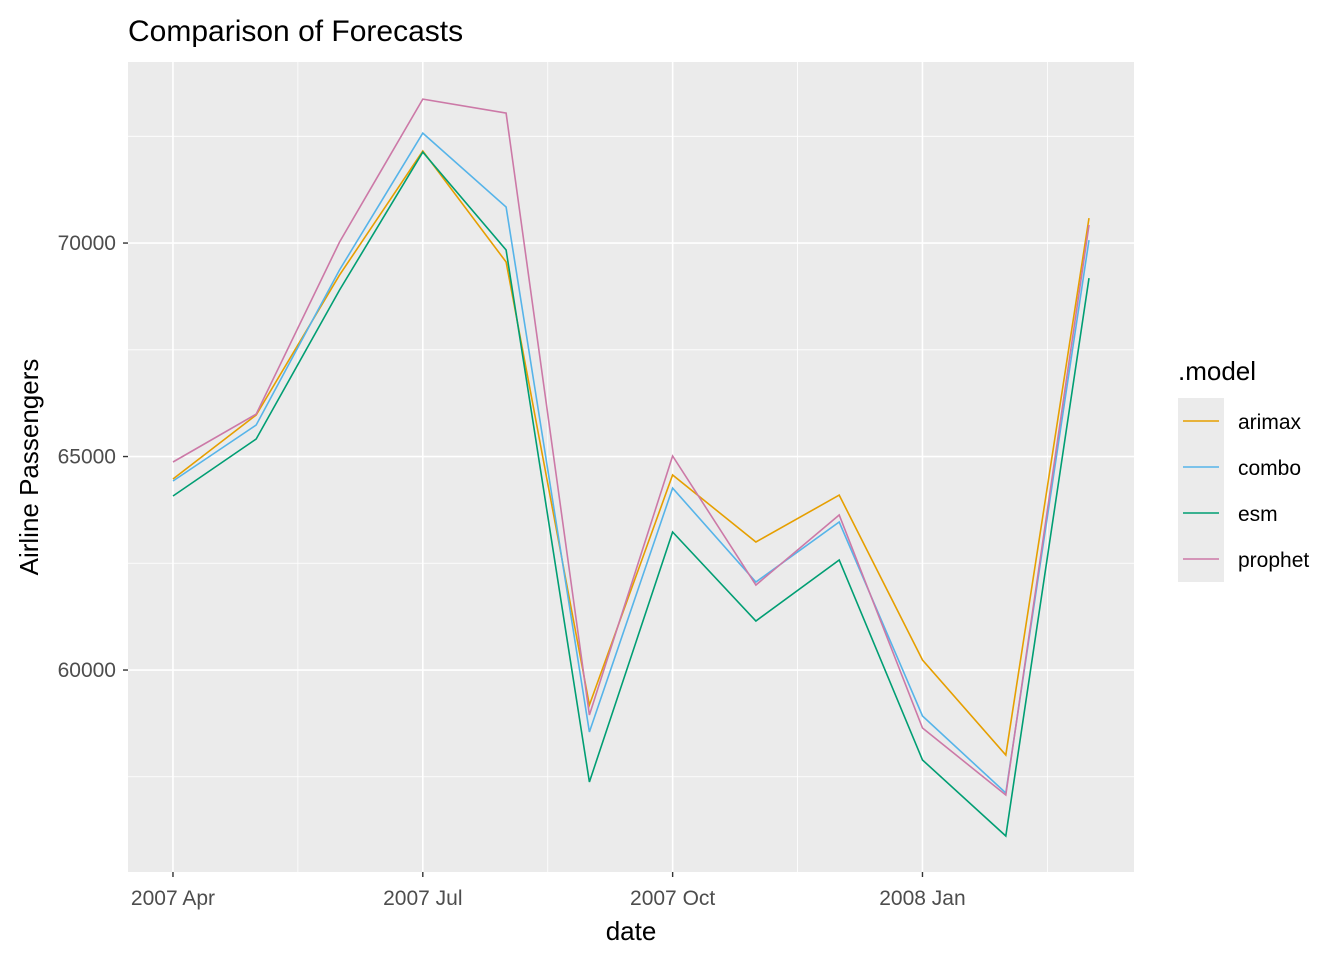 Image resolution: width=1344 pixels, height=960 pixels. I want to click on y-tick-label: 70000, so click(87, 243).